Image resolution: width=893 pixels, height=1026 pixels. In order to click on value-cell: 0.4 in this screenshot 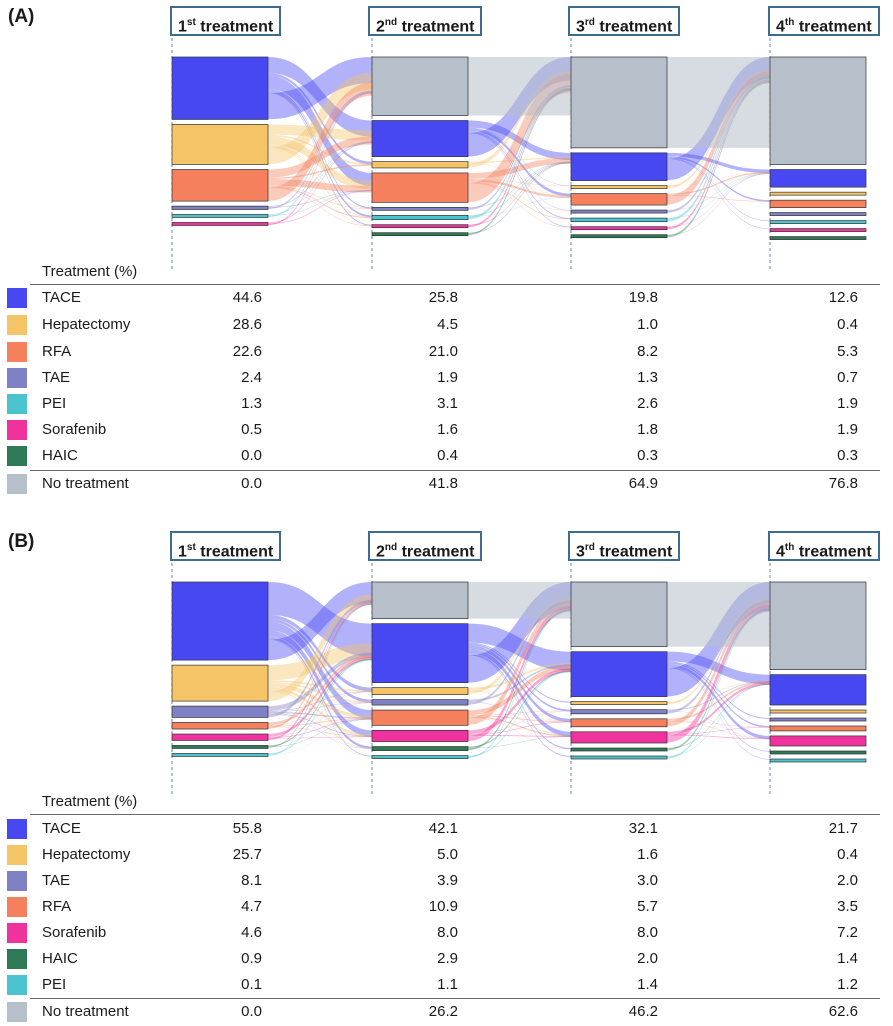, I will do `click(847, 854)`.